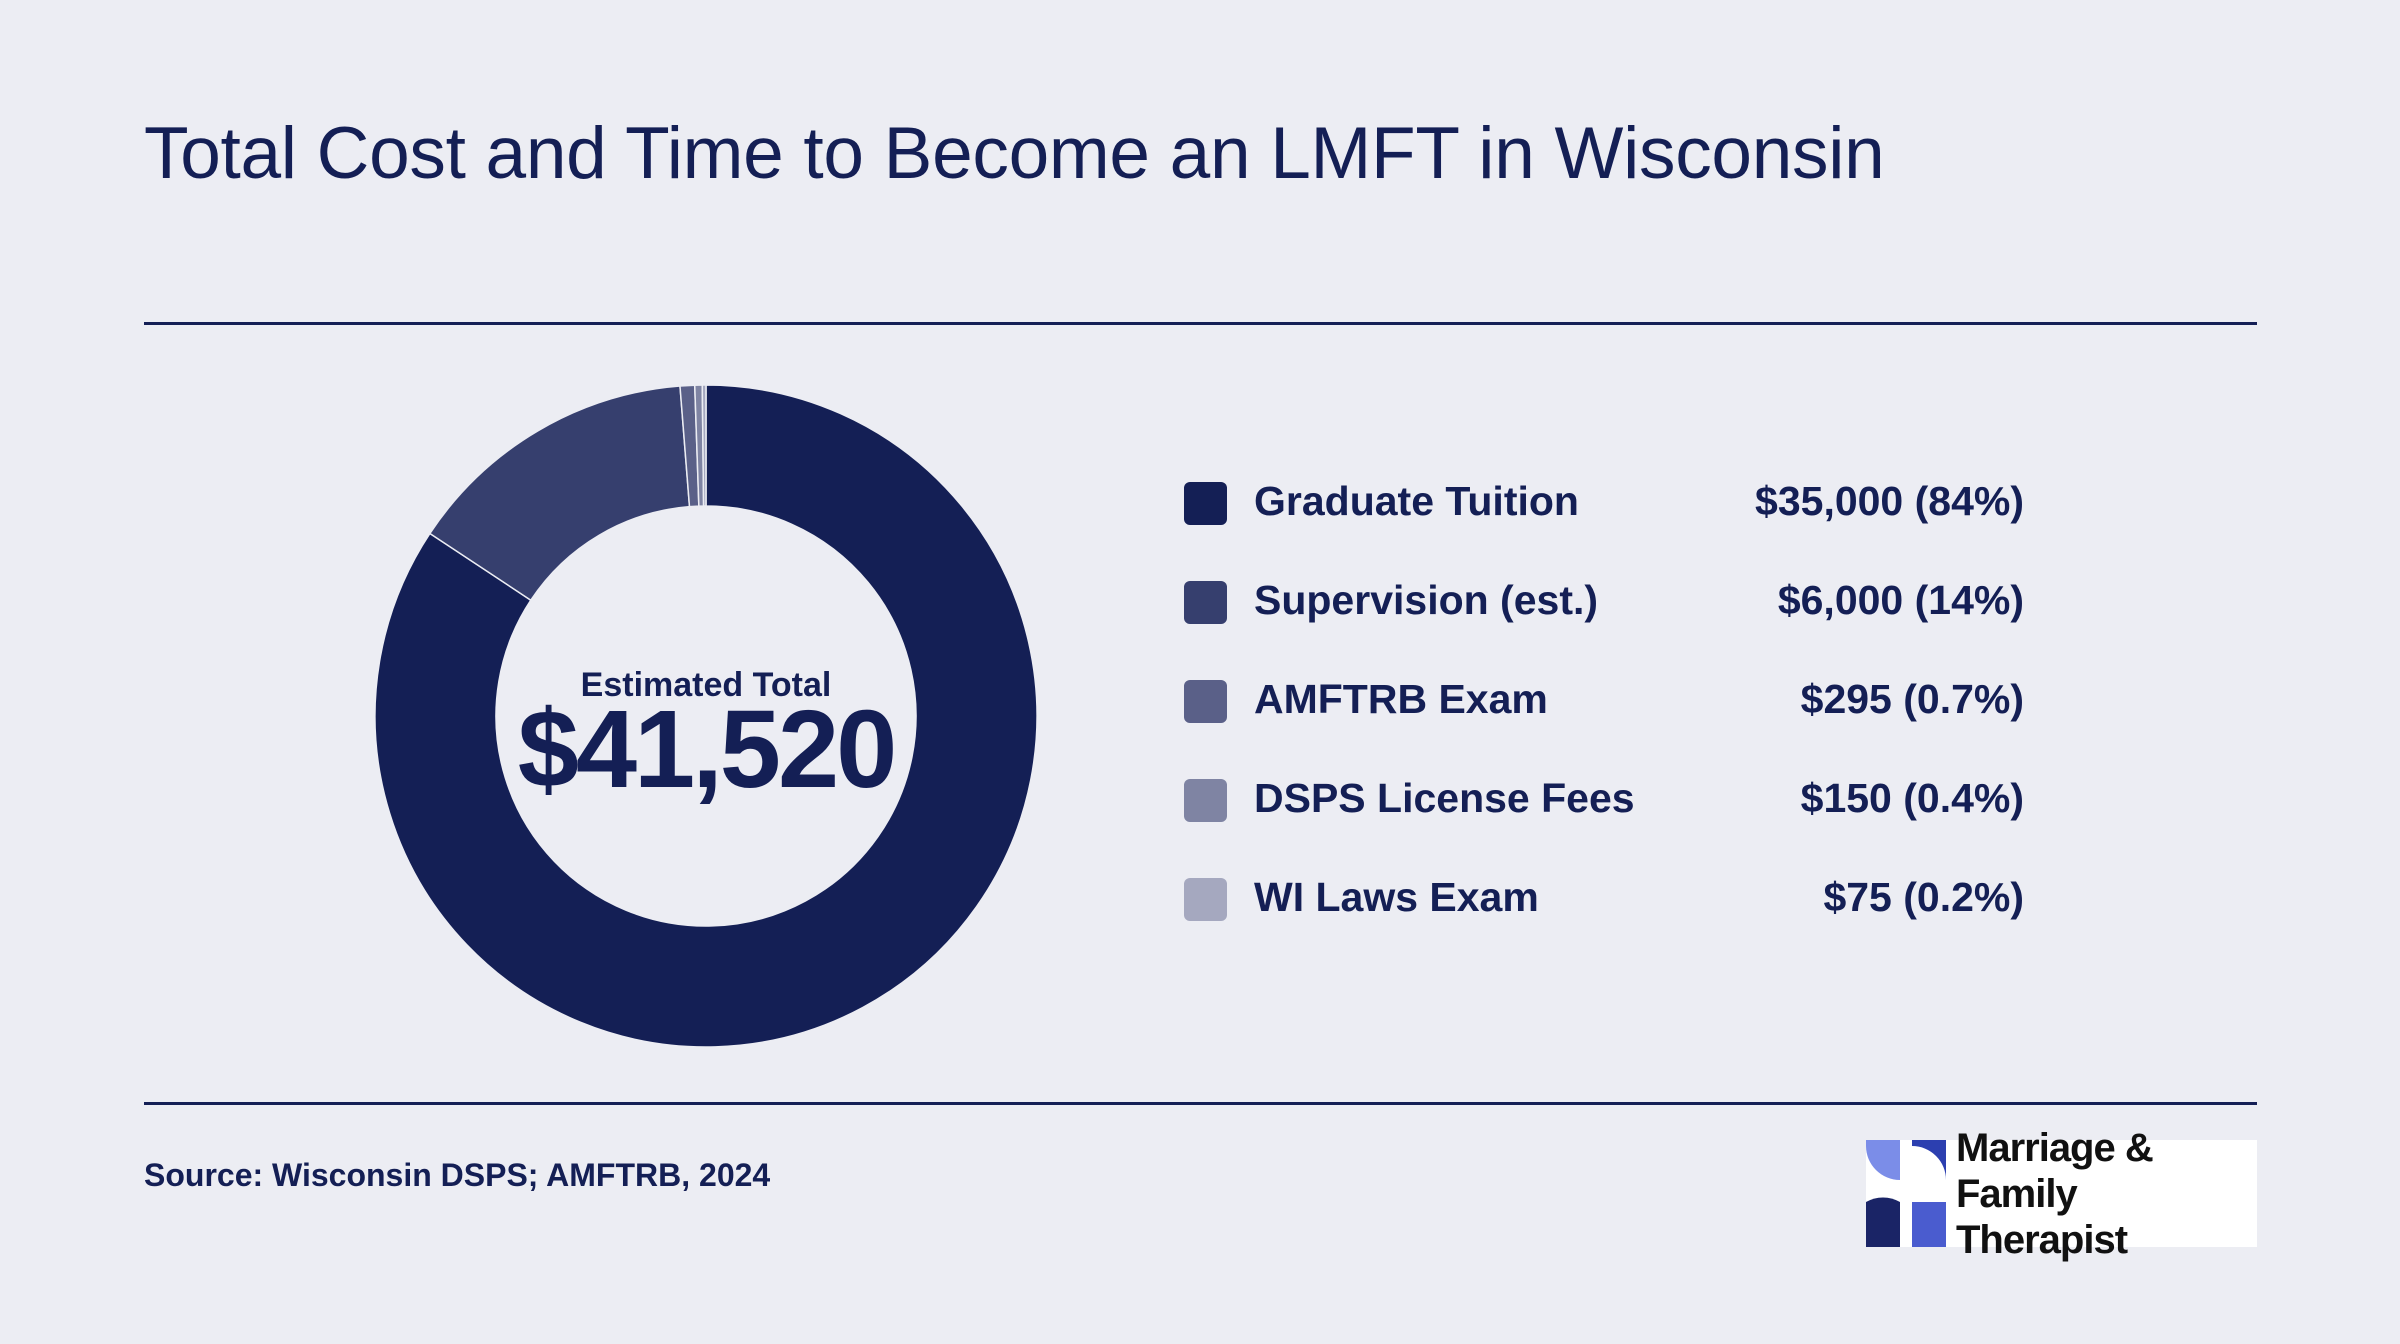 This screenshot has width=2400, height=1344. Describe the element at coordinates (1906, 1193) in the screenshot. I see `logo-pinwheel-icon` at that location.